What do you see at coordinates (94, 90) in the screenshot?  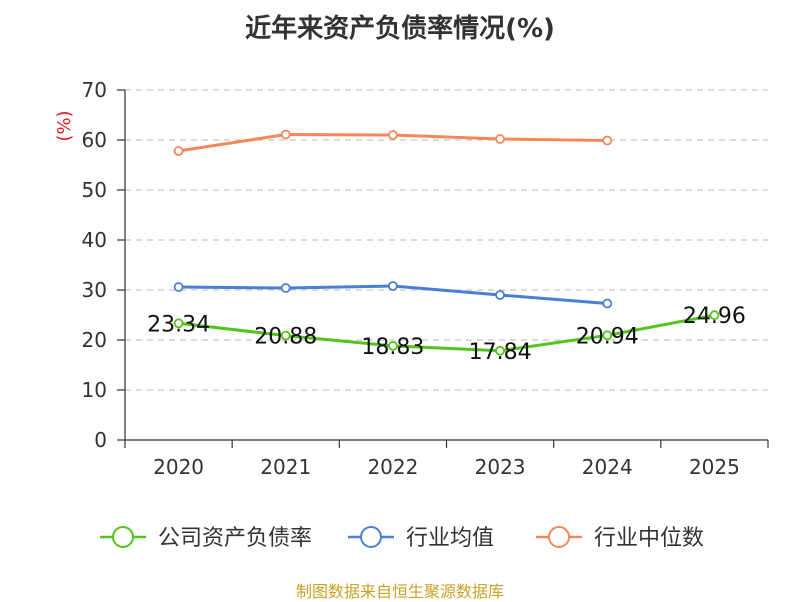 I see `y-tick-label: 70` at bounding box center [94, 90].